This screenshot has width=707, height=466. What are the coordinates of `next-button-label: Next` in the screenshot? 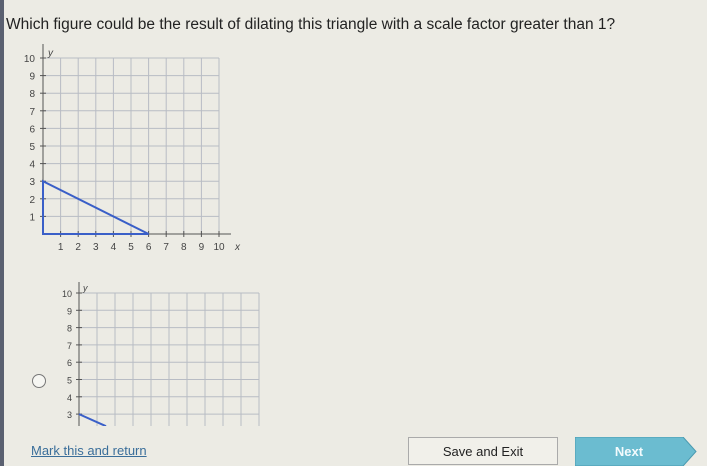 It's located at (629, 451).